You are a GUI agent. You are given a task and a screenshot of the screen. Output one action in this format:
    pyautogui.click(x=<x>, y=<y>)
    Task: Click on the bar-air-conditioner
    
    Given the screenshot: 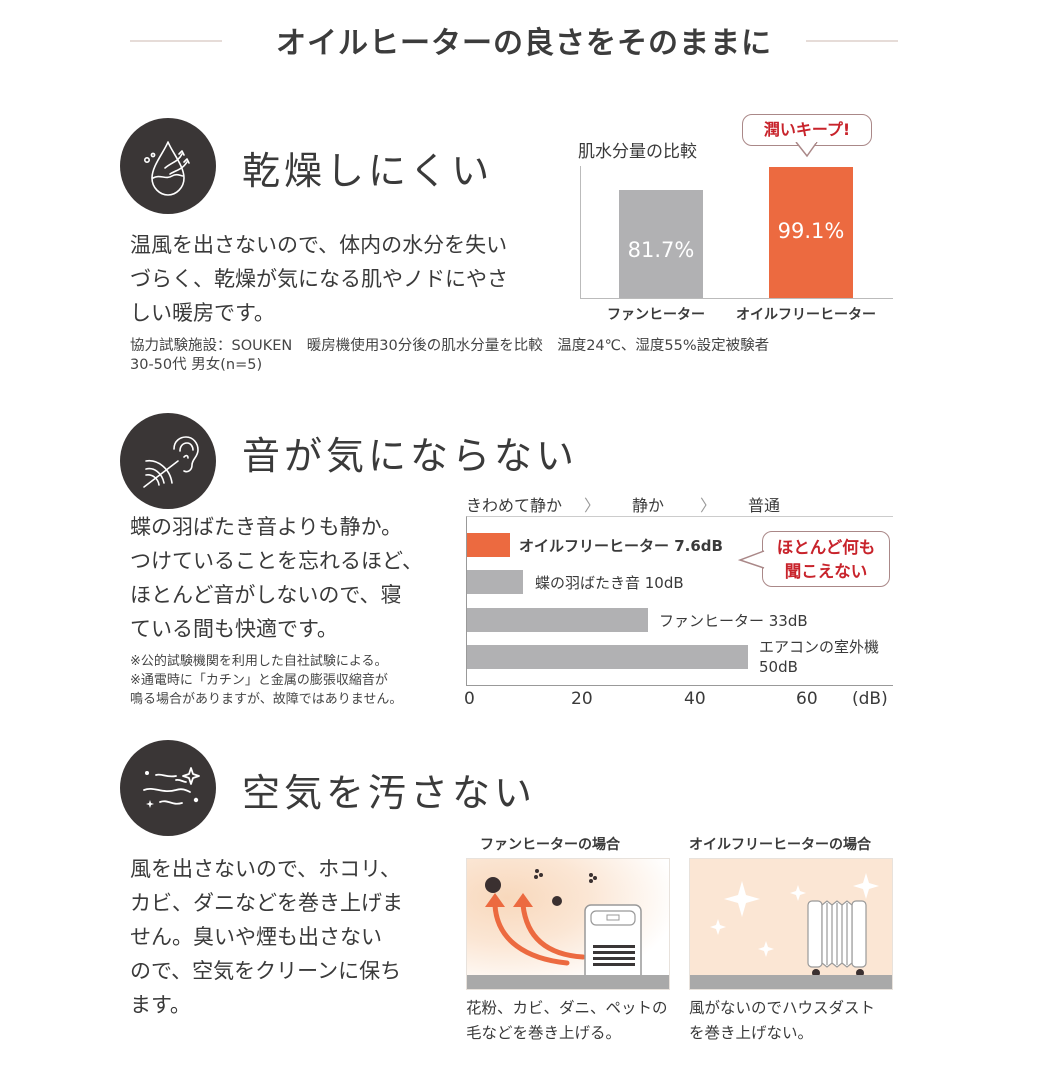 What is the action you would take?
    pyautogui.click(x=607, y=657)
    